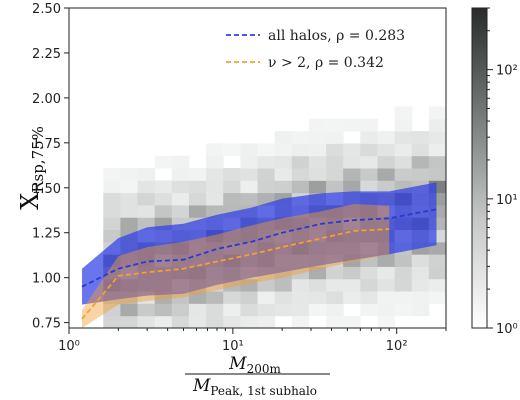 The image size is (520, 400). Describe the element at coordinates (254, 365) in the screenshot. I see `svg-text: M200m` at that location.